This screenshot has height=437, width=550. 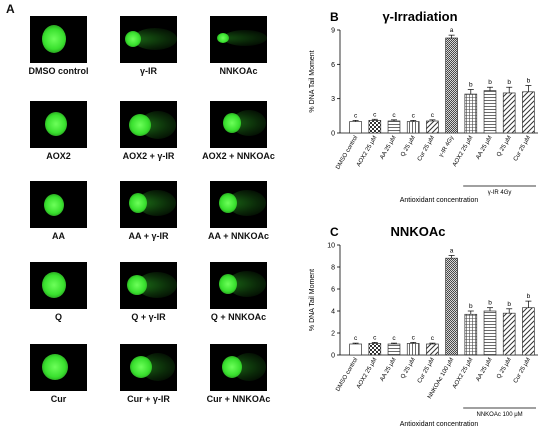 What do you see at coordinates (331, 246) in the screenshot?
I see `y-tick-label: 10` at bounding box center [331, 246].